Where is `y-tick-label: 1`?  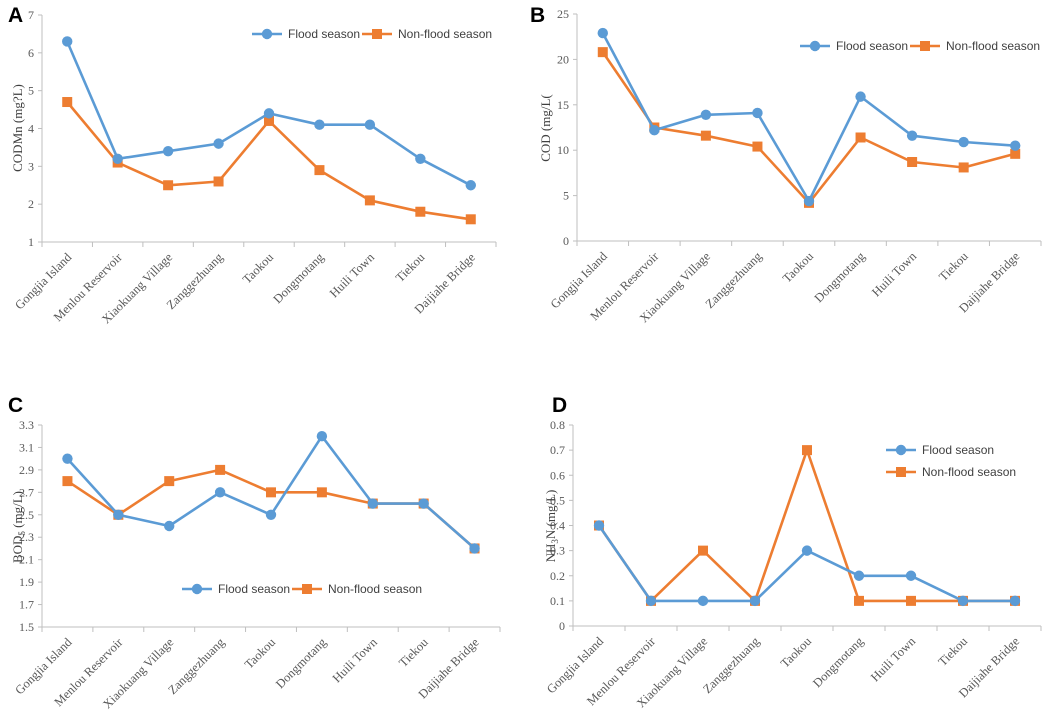
y-tick-label: 1 is located at coordinates (31, 242).